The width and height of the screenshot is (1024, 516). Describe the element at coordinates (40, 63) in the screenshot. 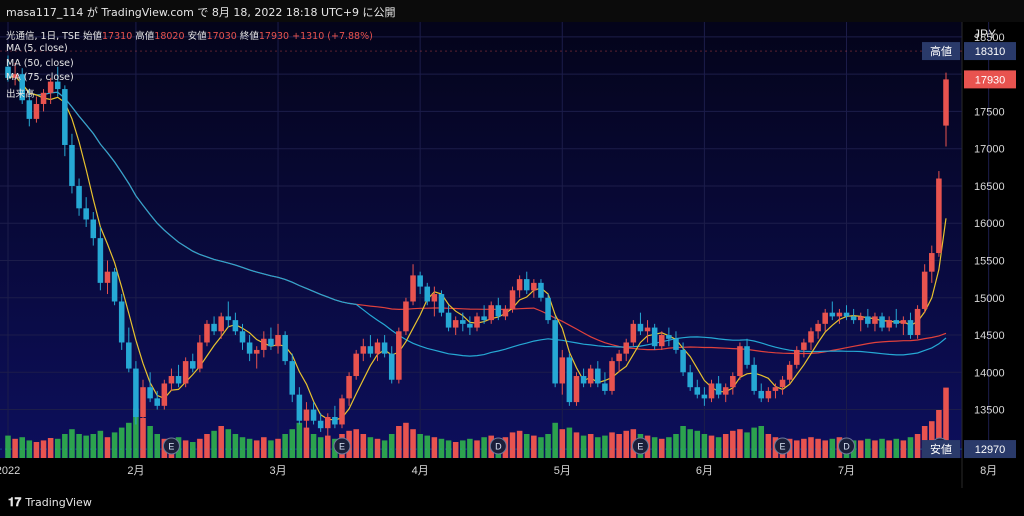

I see `legend-ma50: MA (50, close)` at that location.